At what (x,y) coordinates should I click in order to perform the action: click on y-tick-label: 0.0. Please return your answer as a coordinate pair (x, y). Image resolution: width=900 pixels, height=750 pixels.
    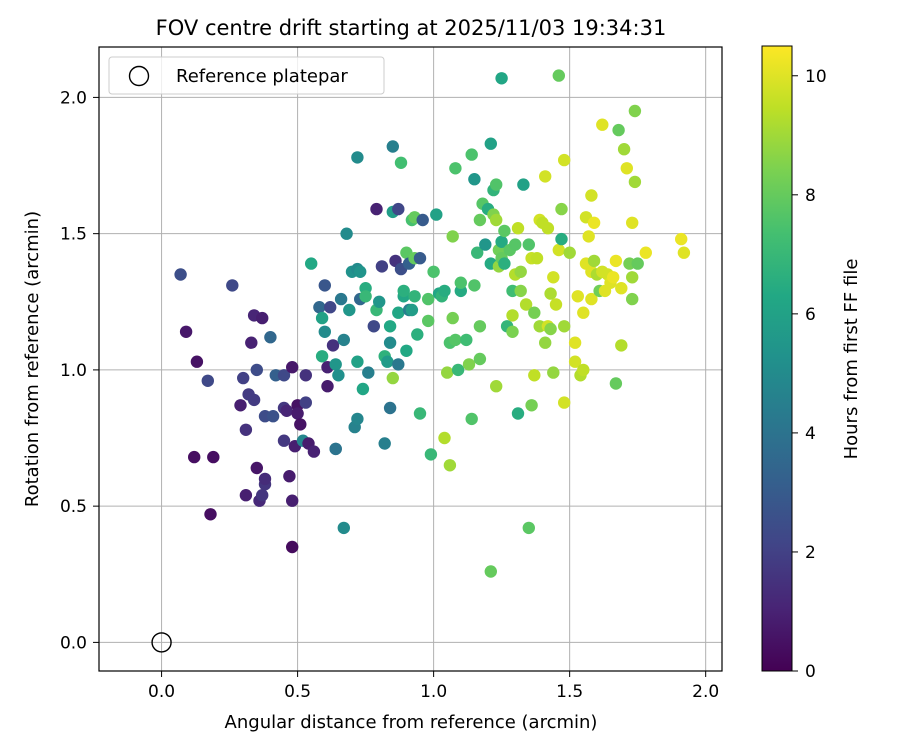
    Looking at the image, I should click on (73, 643).